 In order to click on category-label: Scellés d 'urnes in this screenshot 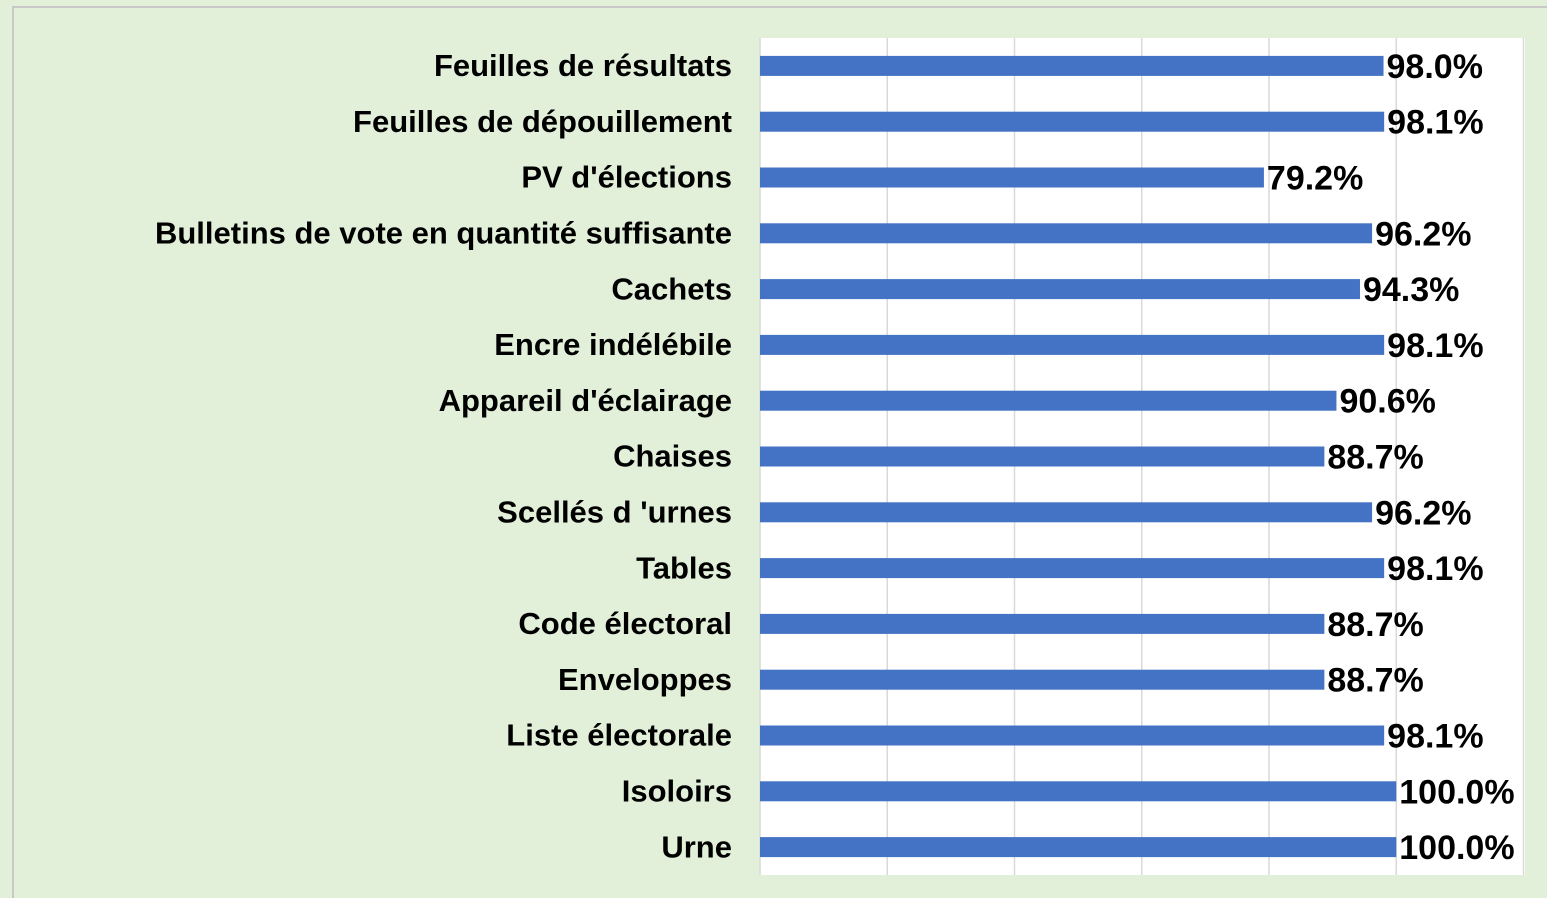, I will do `click(614, 511)`.